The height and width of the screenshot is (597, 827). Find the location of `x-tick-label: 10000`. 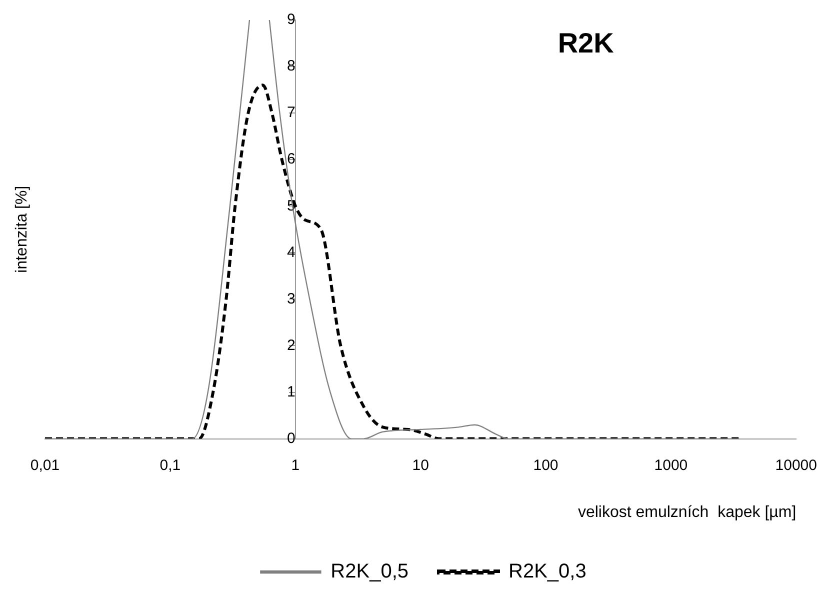

x-tick-label: 10000 is located at coordinates (796, 465).